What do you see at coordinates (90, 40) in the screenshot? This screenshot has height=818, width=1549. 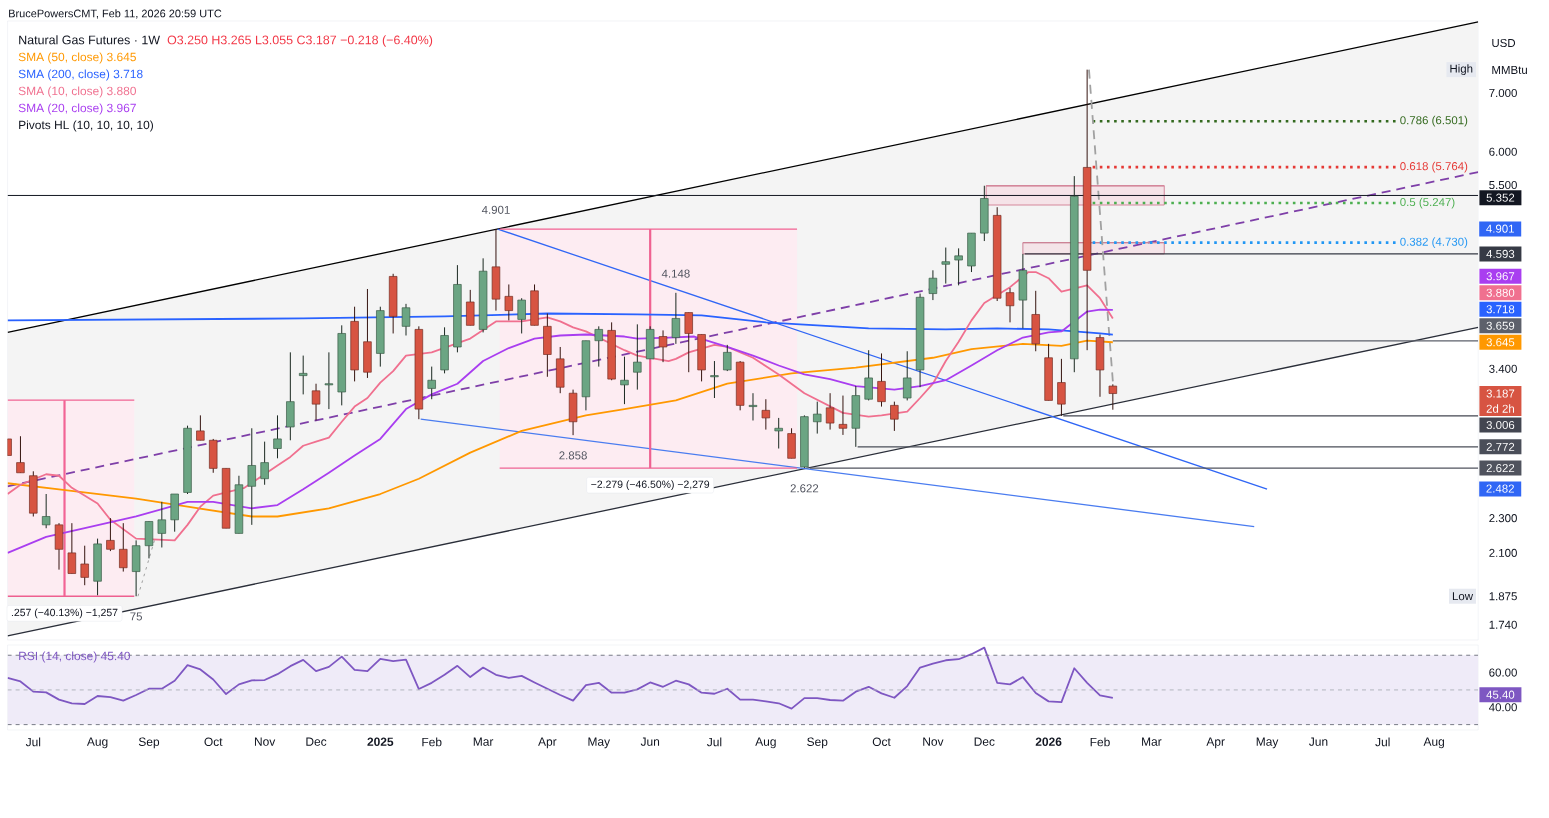 I see `text: Natural Gas Futures · 1W` at bounding box center [90, 40].